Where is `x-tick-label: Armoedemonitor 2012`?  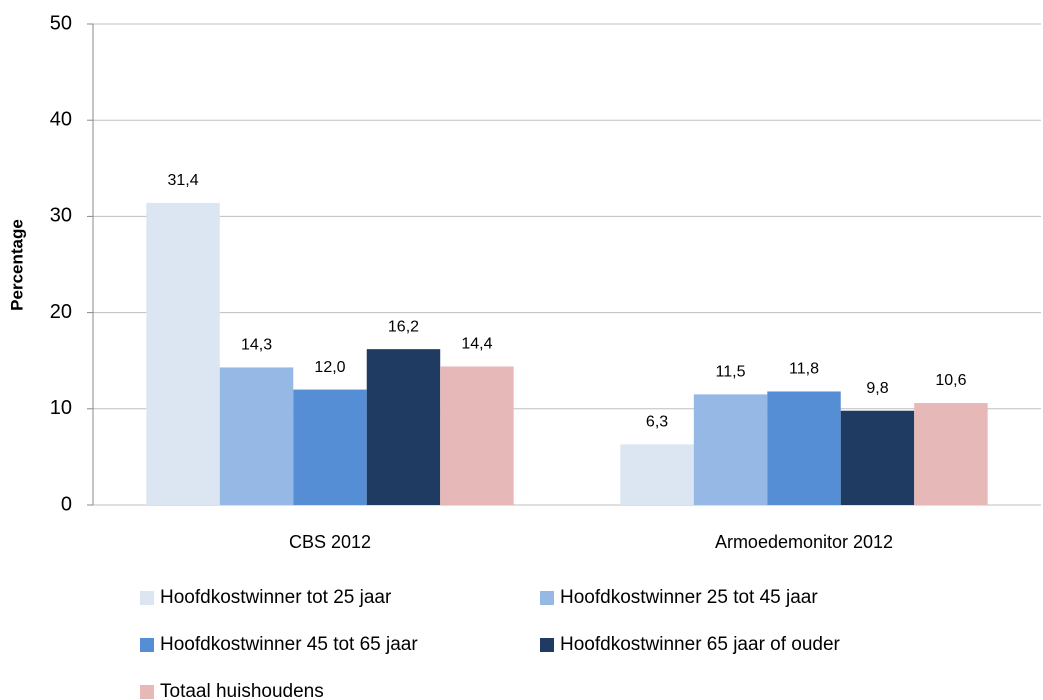 x-tick-label: Armoedemonitor 2012 is located at coordinates (804, 542).